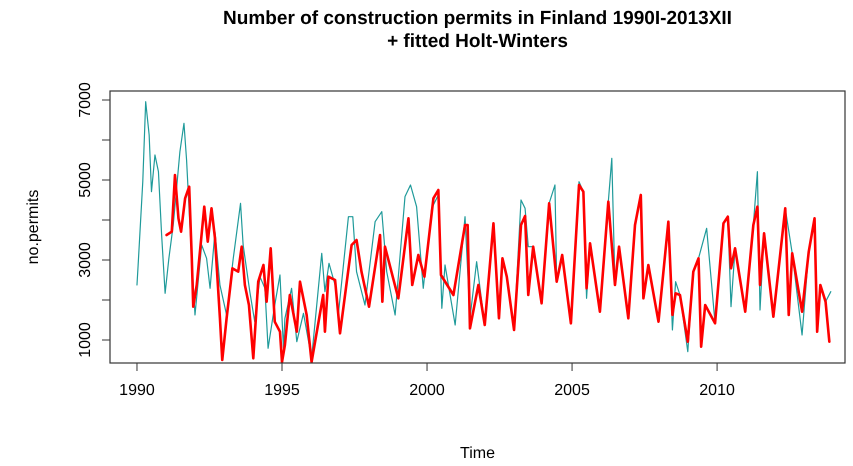 The height and width of the screenshot is (466, 853). Describe the element at coordinates (137, 390) in the screenshot. I see `x-tick-label: 1990` at that location.